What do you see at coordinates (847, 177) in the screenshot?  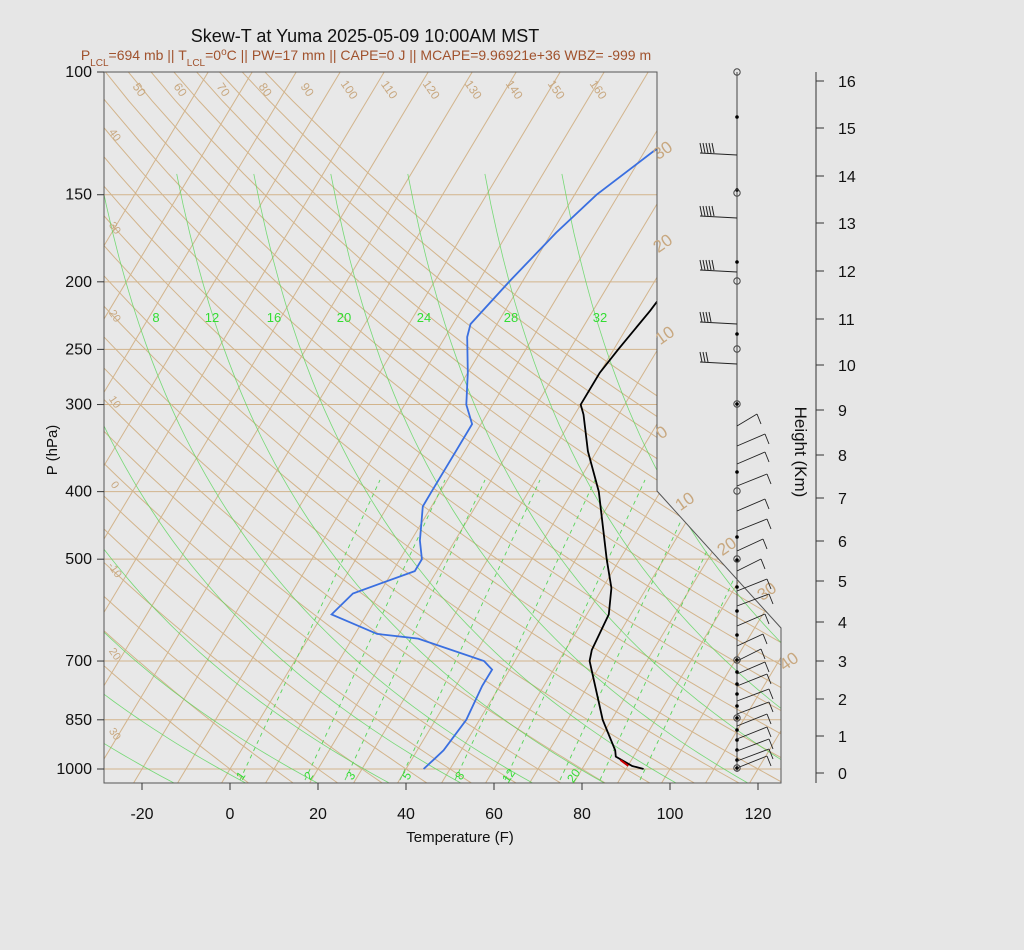 I see `height-tick-label: 14` at bounding box center [847, 177].